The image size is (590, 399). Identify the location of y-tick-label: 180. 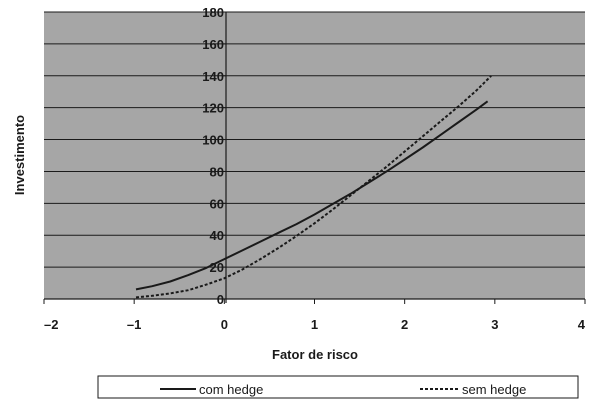
(213, 12).